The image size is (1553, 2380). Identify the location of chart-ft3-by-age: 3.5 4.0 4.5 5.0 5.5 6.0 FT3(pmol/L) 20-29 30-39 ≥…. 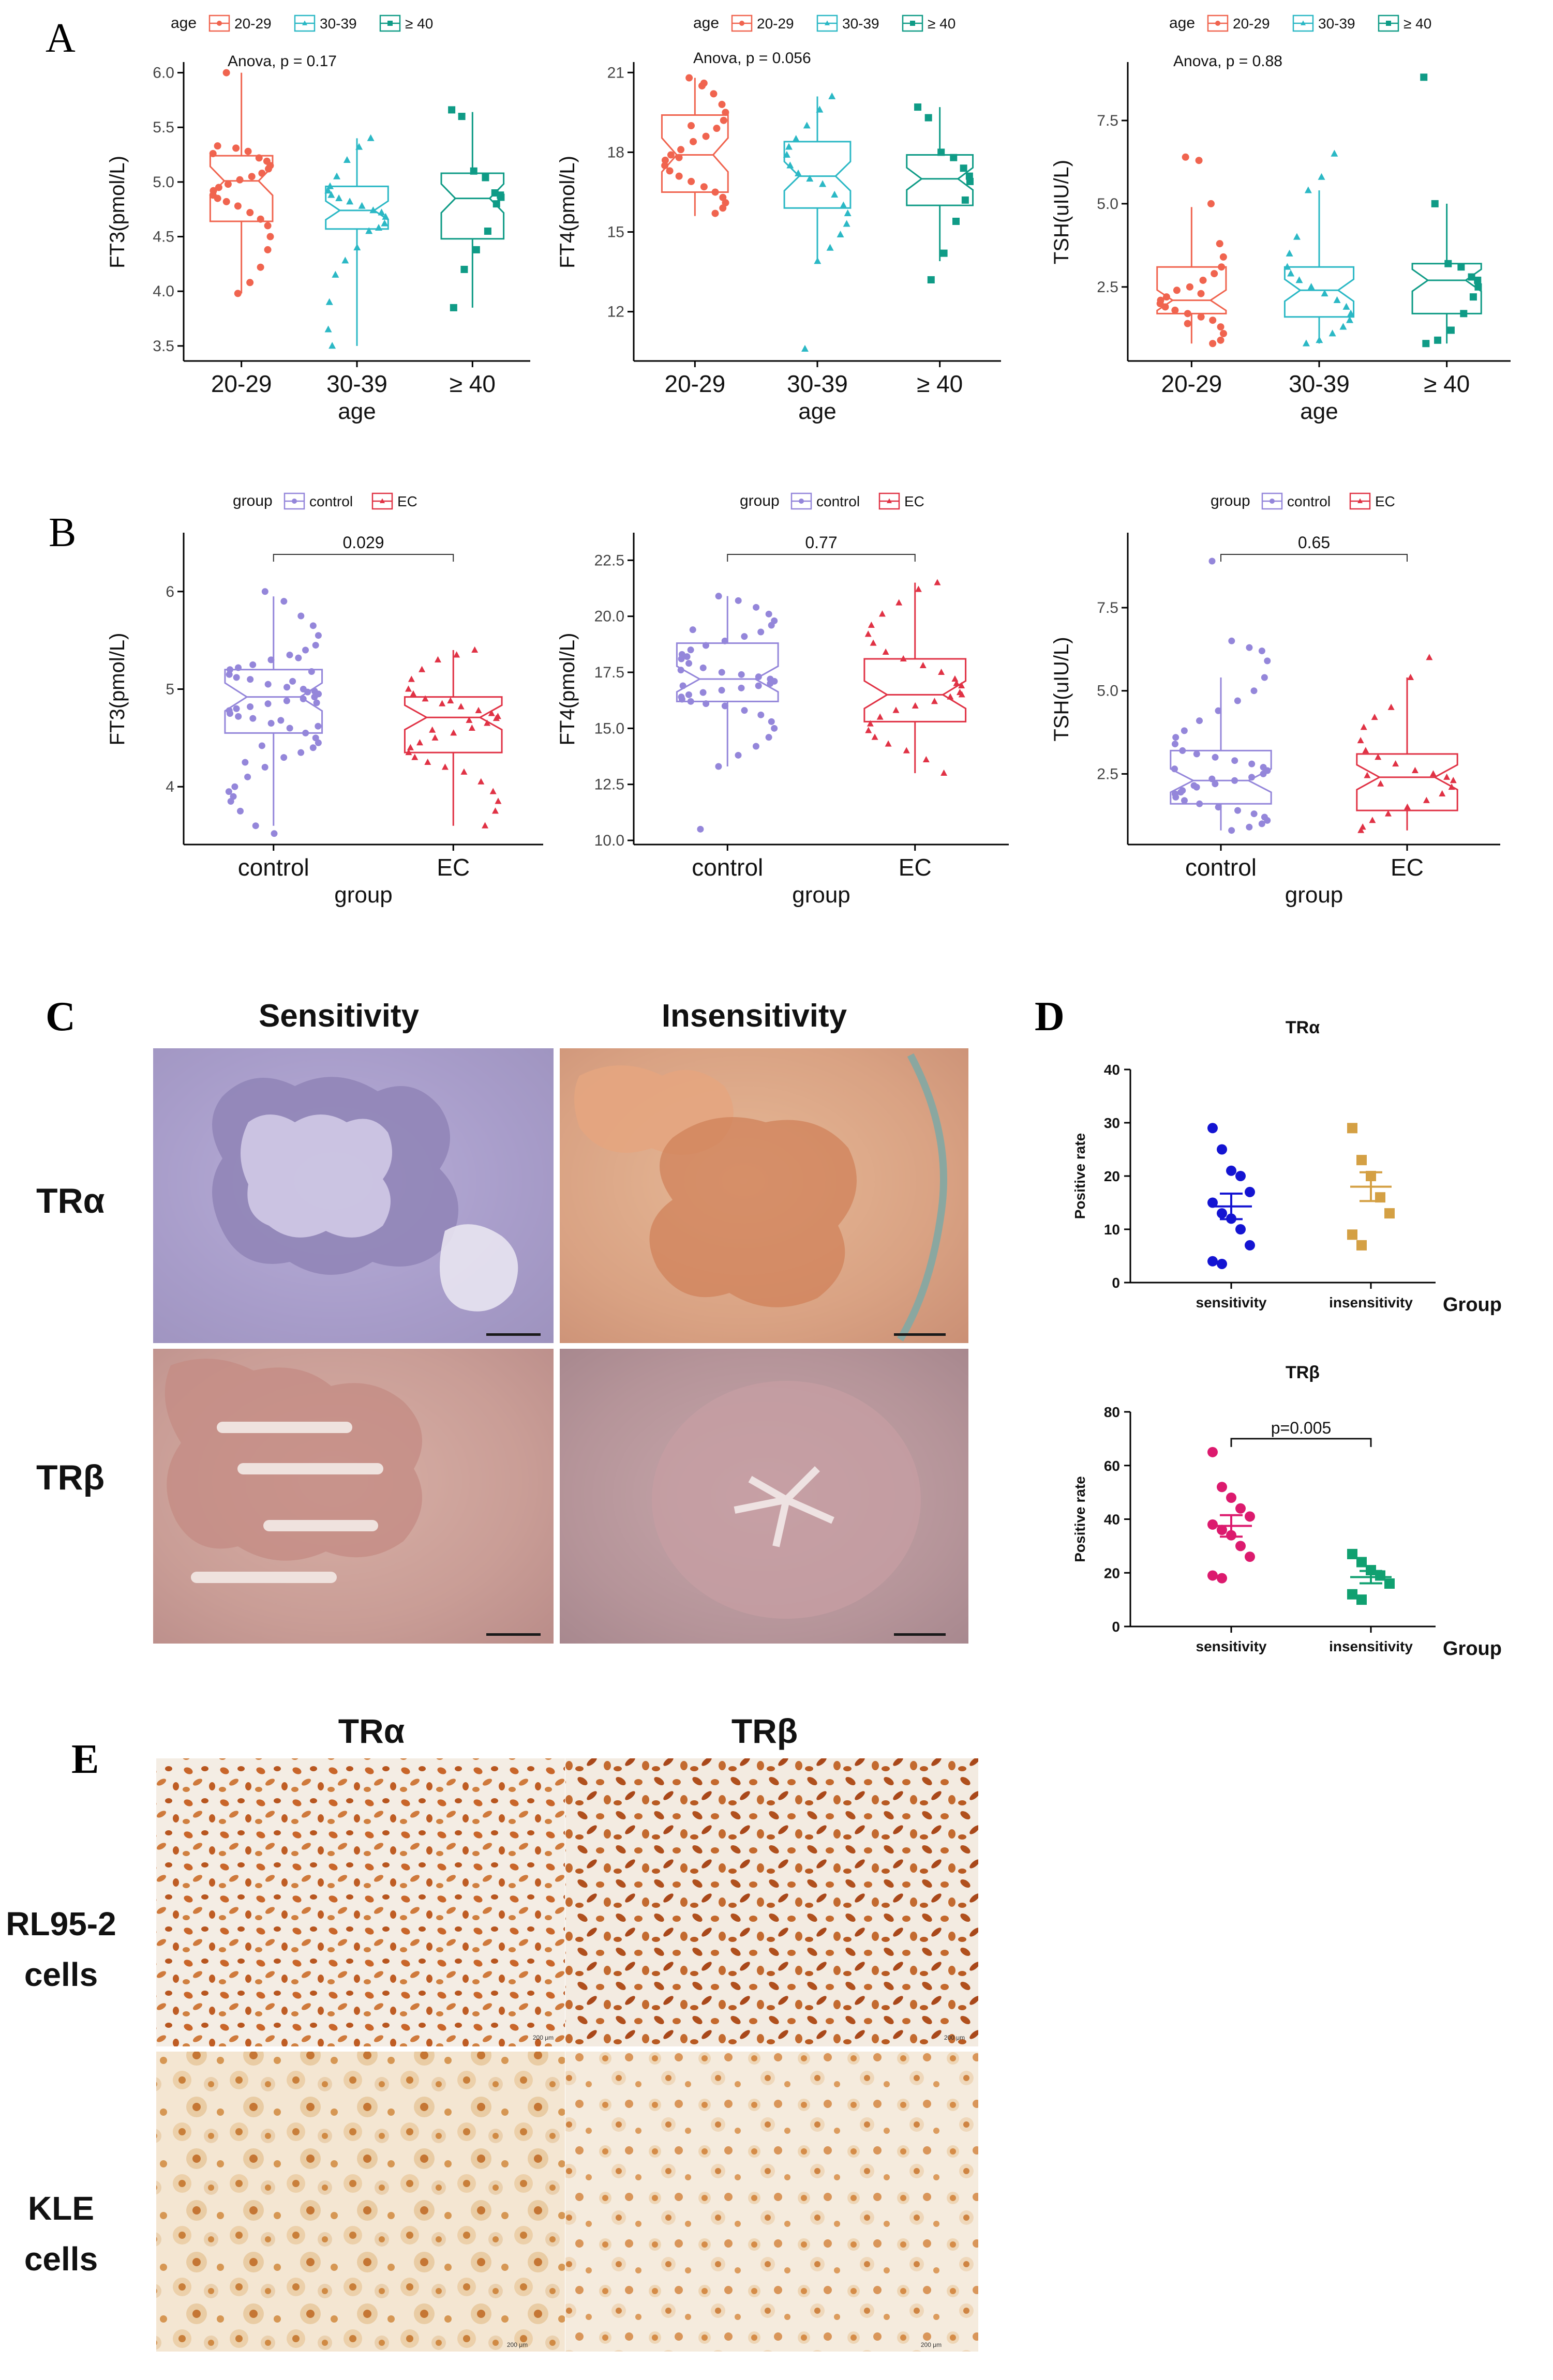
(318, 219).